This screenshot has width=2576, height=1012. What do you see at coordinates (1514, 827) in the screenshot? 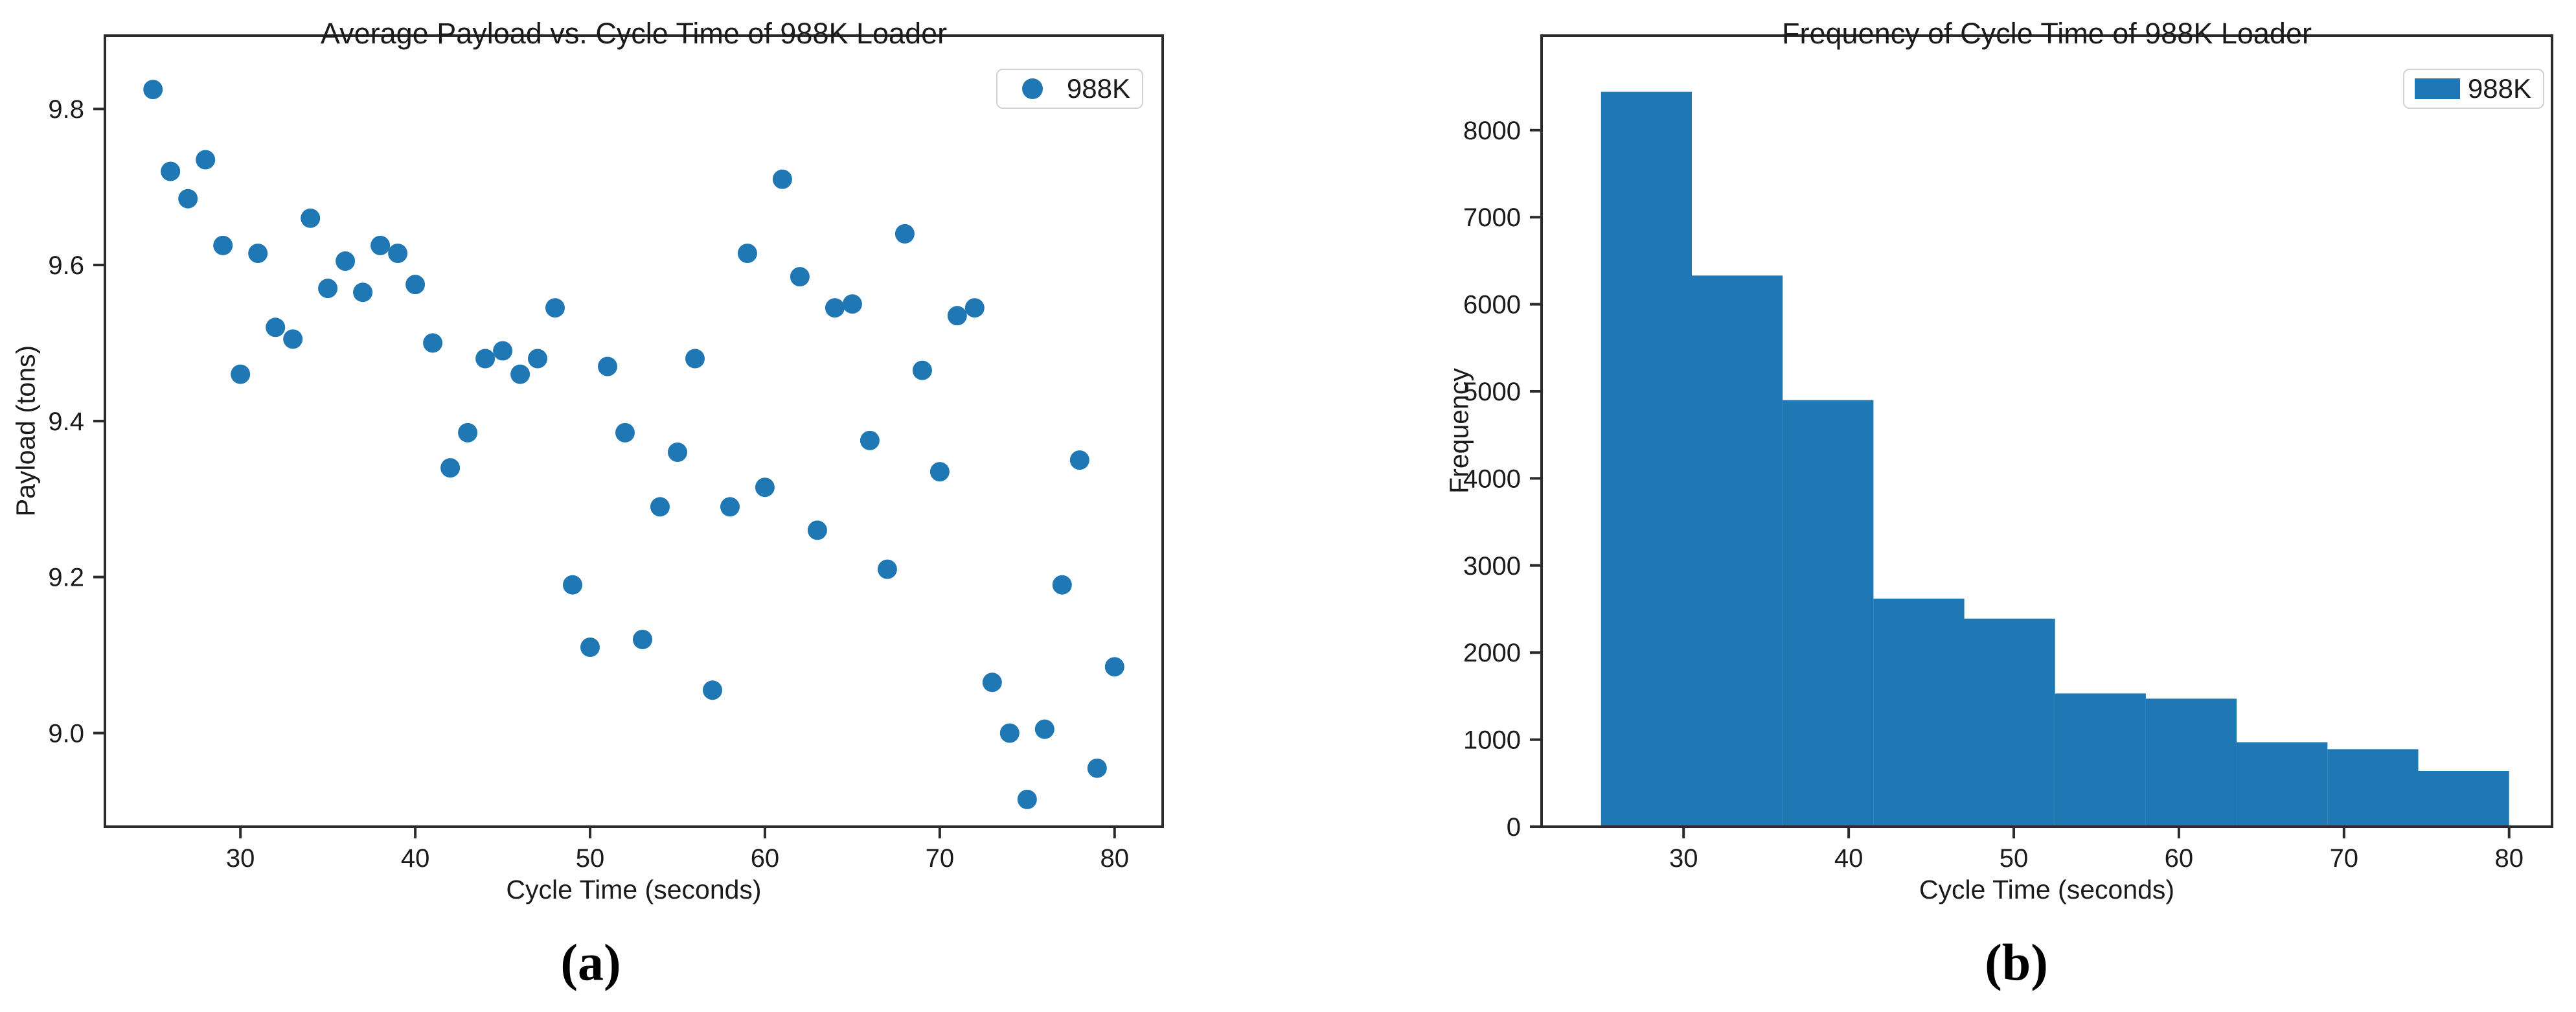
I see `y-tick-label: 0` at bounding box center [1514, 827].